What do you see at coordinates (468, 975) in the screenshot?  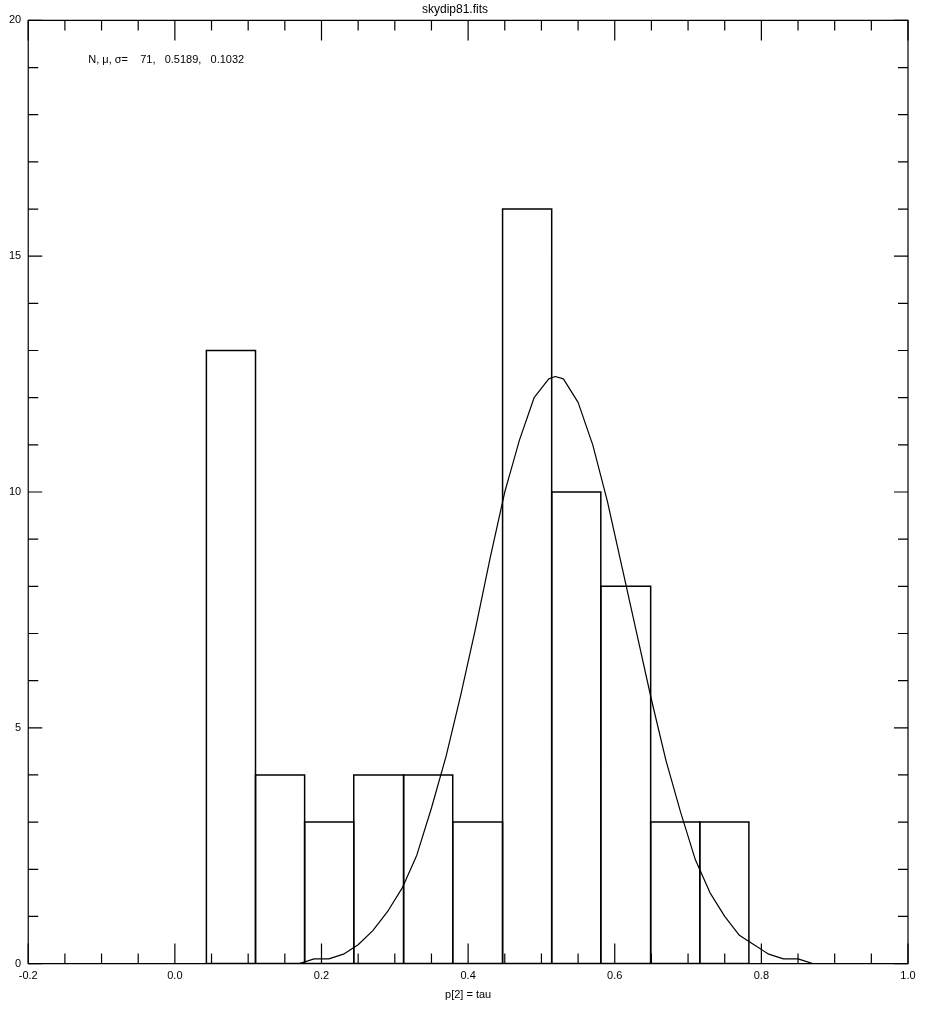 I see `x-tick-label: 0.4` at bounding box center [468, 975].